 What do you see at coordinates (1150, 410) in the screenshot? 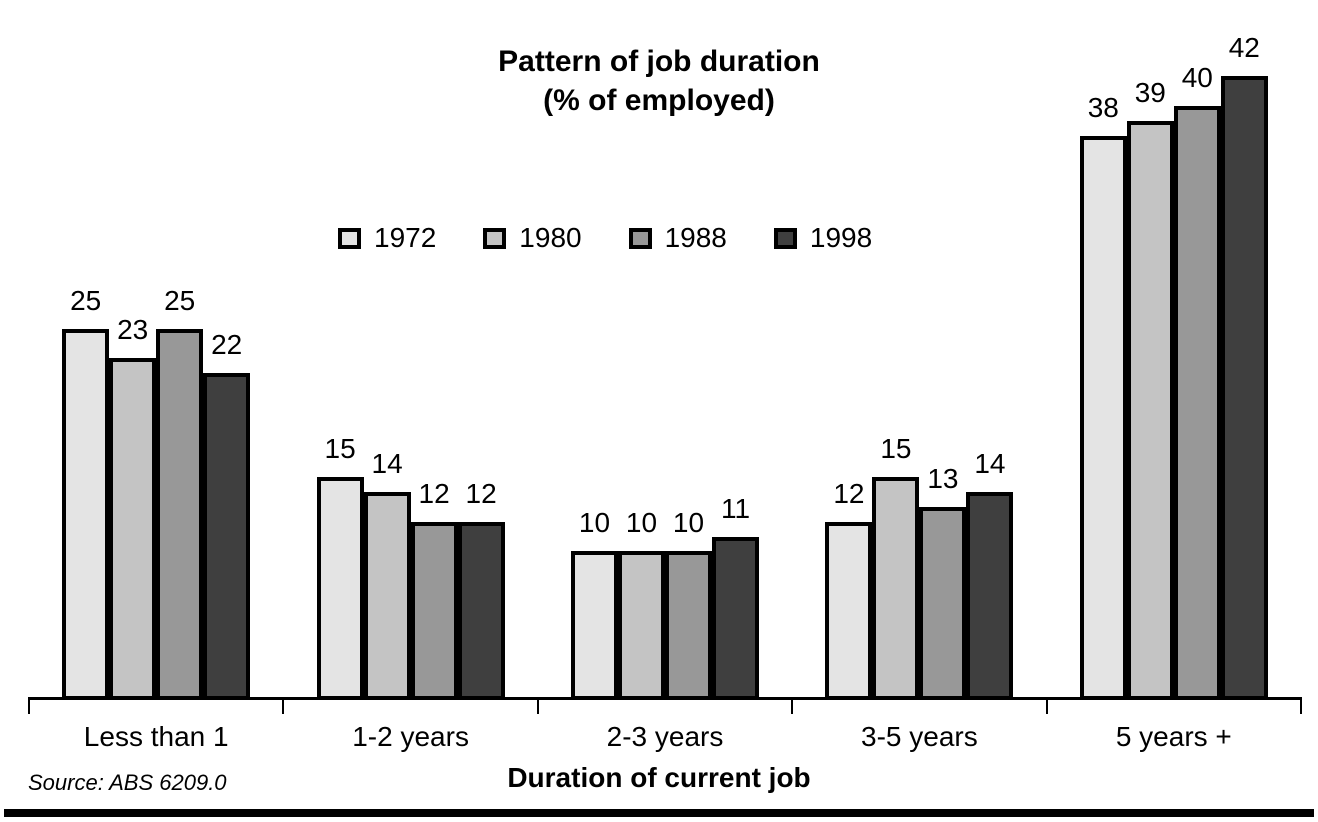
I see `bar-1980-5-years` at bounding box center [1150, 410].